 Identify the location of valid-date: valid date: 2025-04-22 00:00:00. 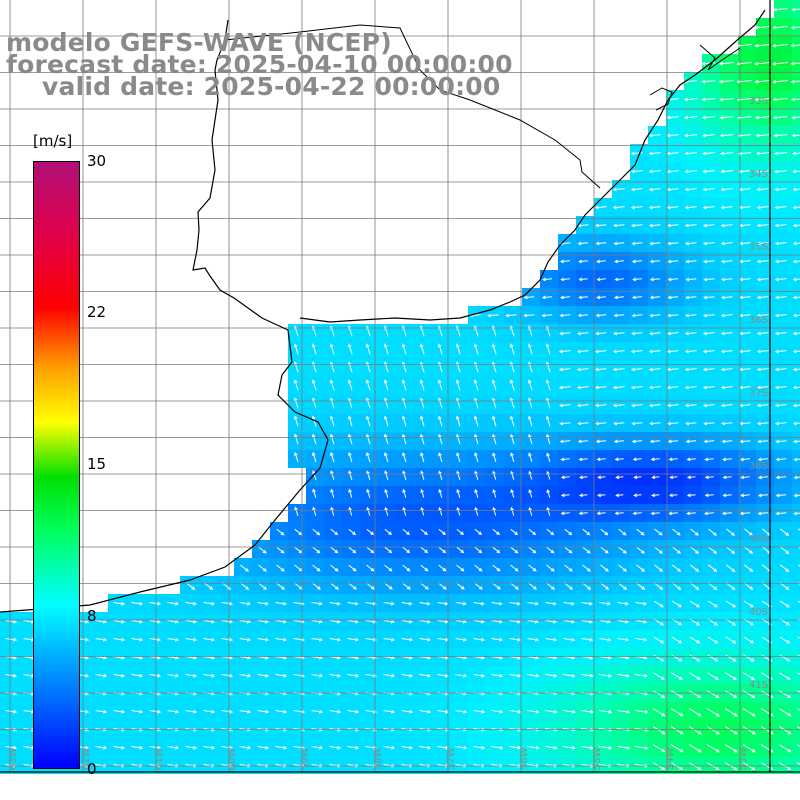
(271, 86).